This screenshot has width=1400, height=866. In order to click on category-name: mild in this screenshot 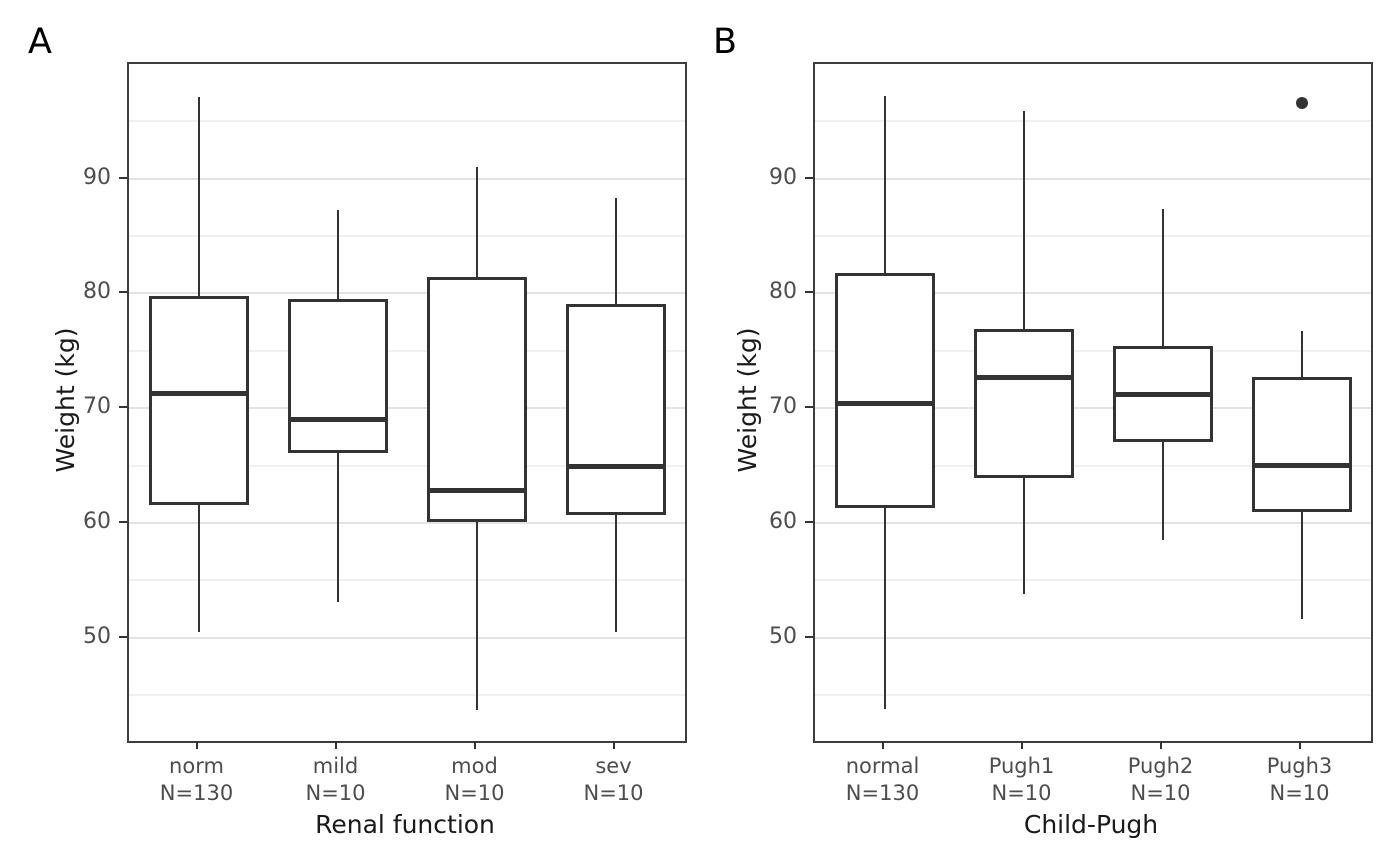, I will do `click(335, 766)`.